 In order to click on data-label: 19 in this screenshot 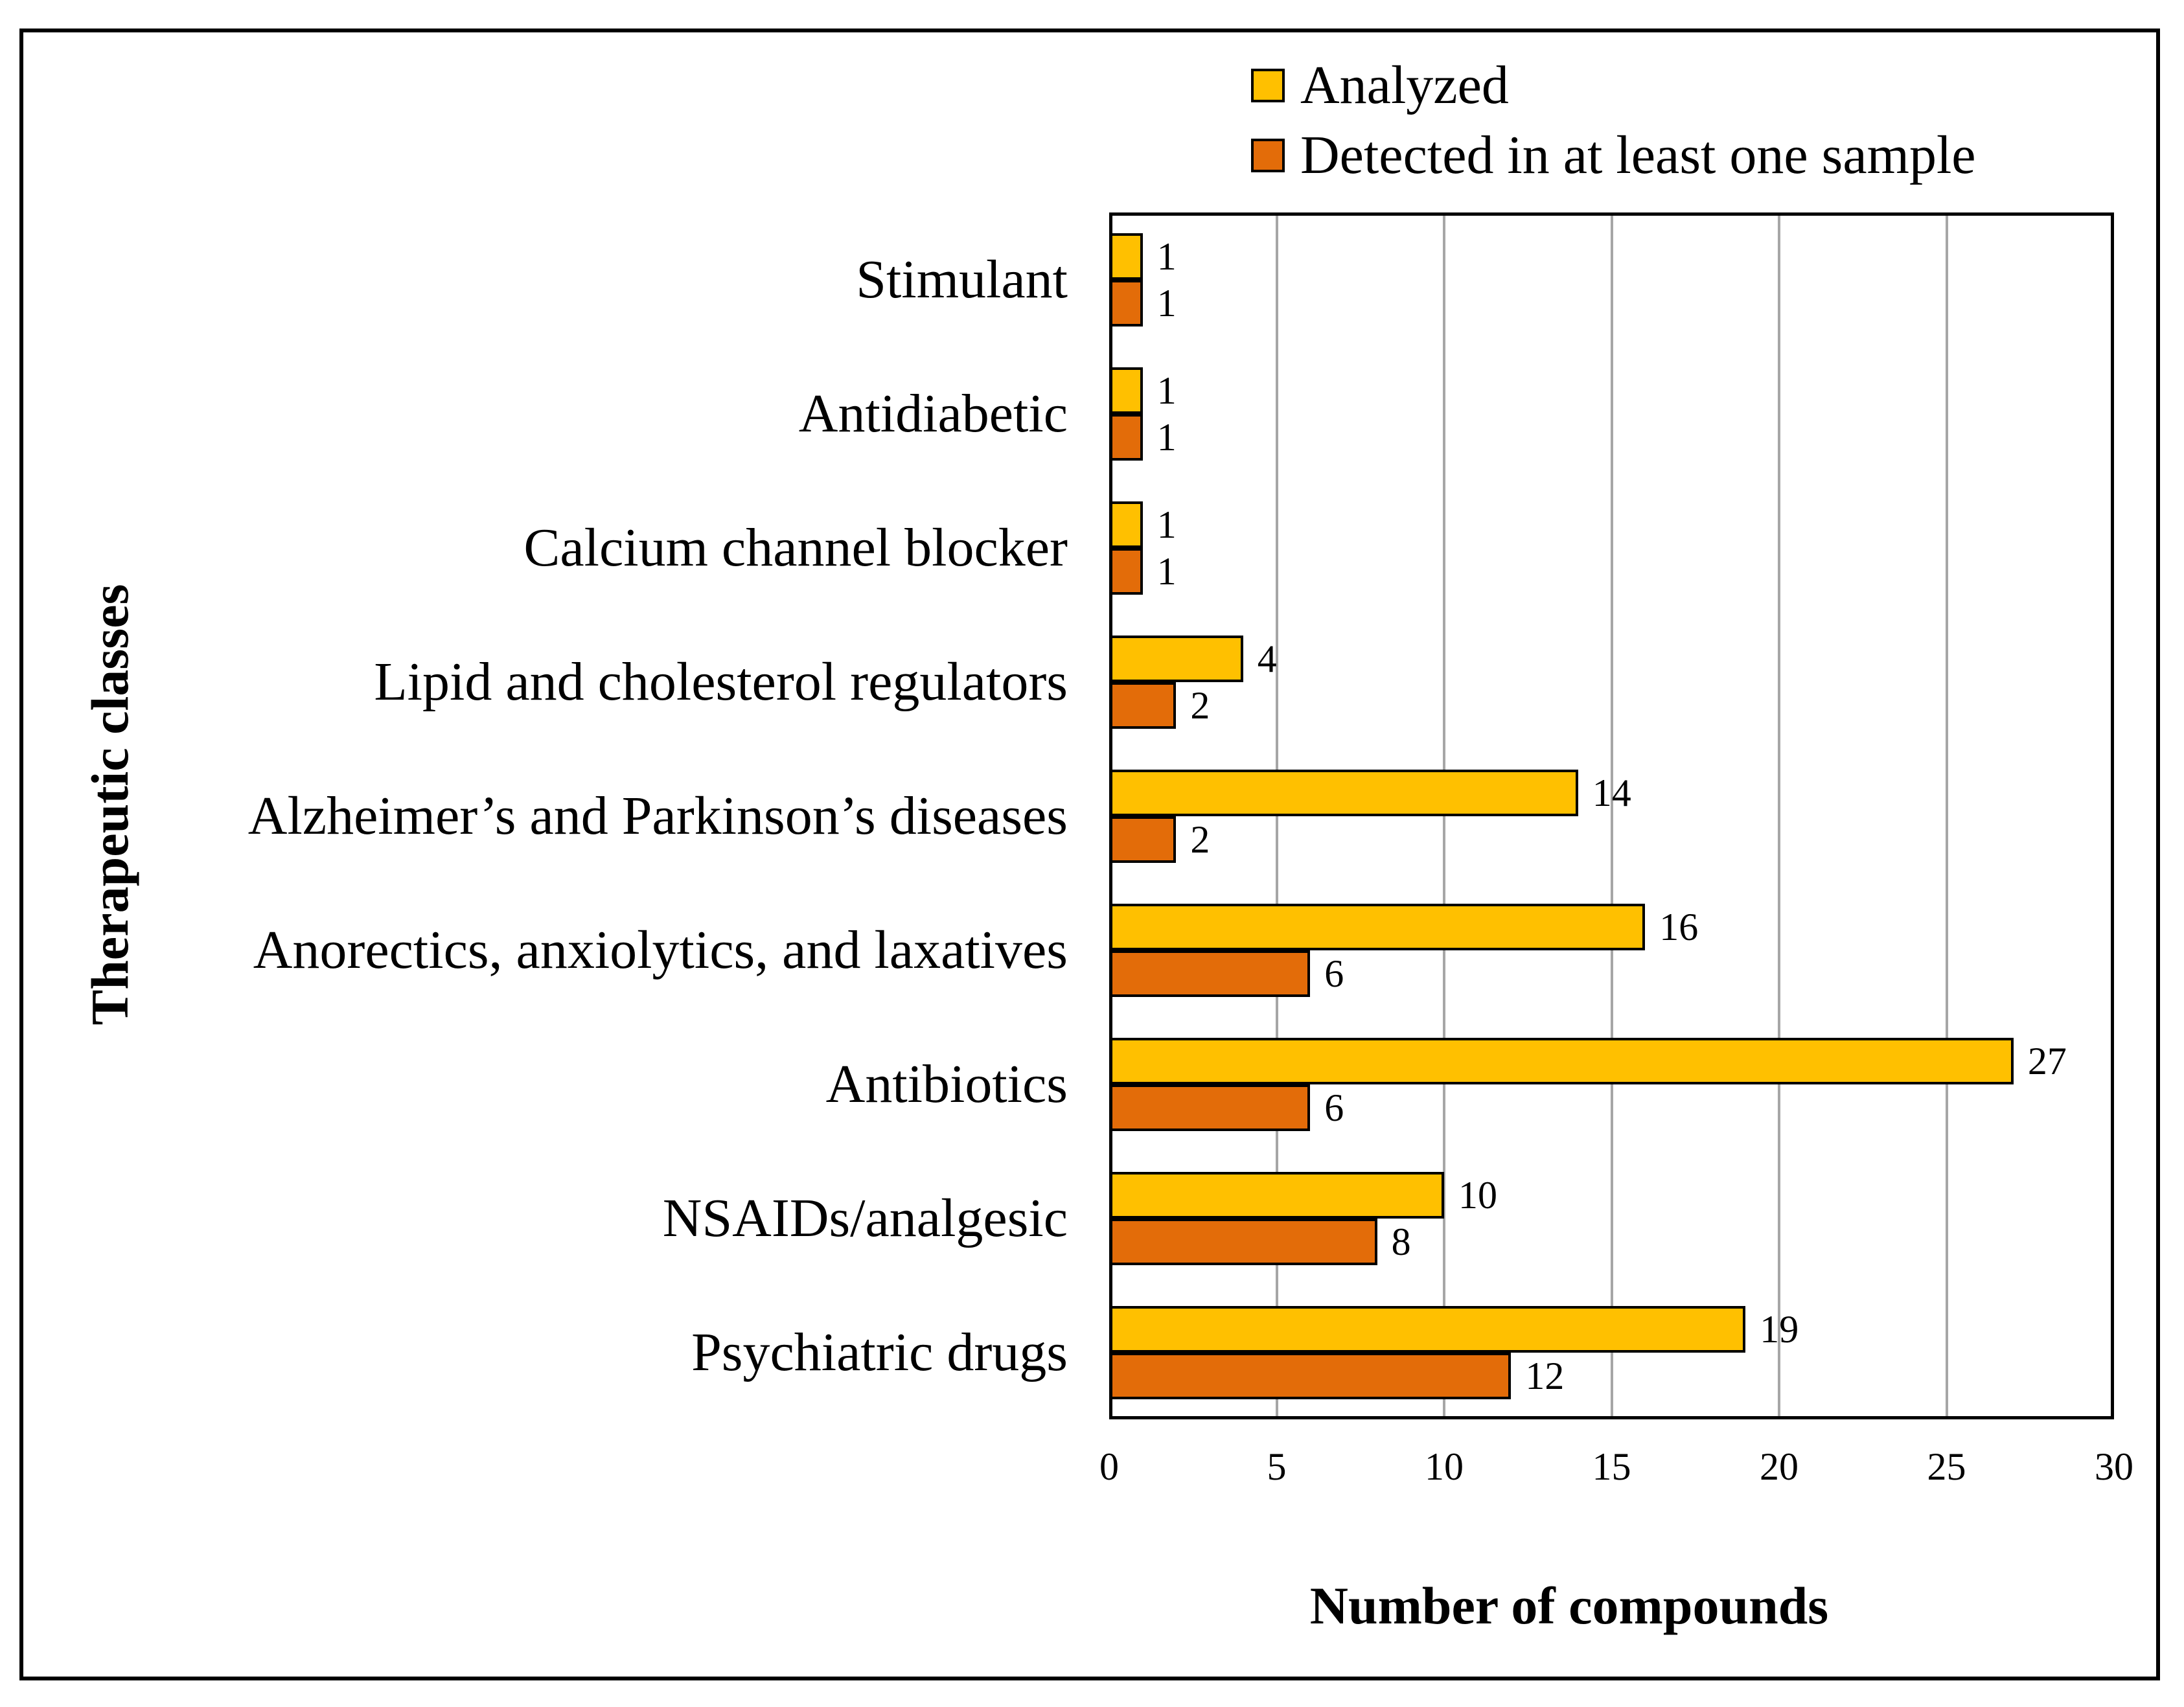, I will do `click(1779, 1330)`.